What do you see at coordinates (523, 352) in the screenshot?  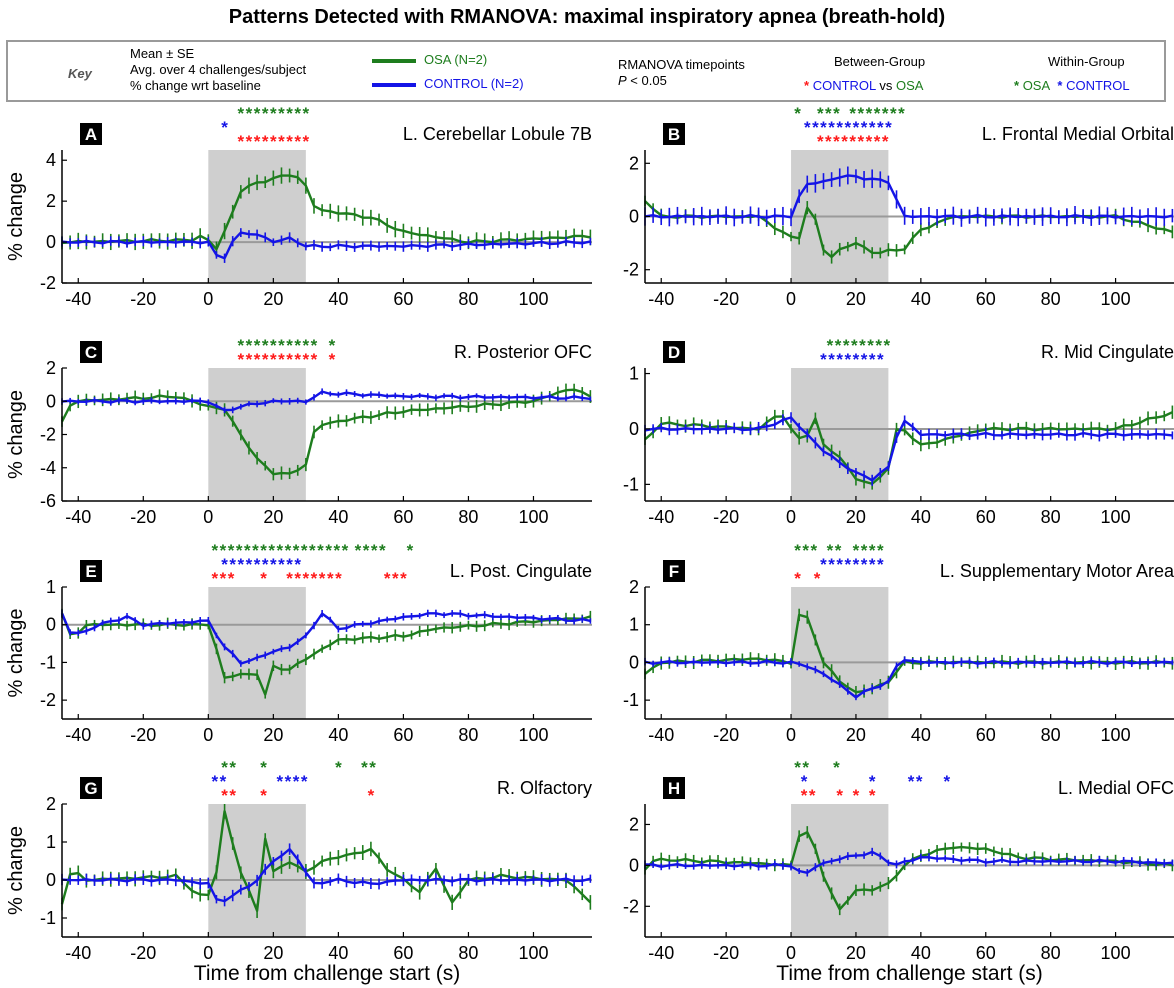 I see `region-title: R. Posterior OFC` at bounding box center [523, 352].